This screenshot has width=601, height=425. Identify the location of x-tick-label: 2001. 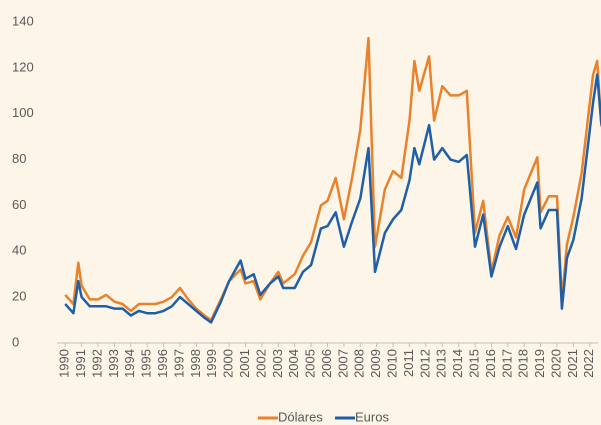
(244, 363).